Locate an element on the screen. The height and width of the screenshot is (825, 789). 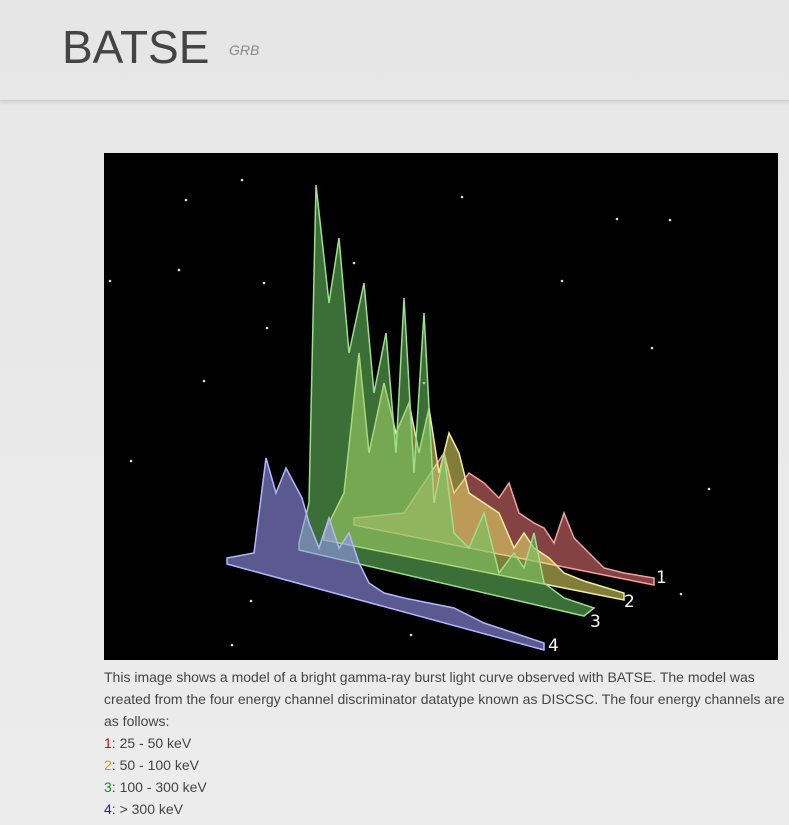
channel-item: 2: 50 - 100 keV is located at coordinates (446, 765).